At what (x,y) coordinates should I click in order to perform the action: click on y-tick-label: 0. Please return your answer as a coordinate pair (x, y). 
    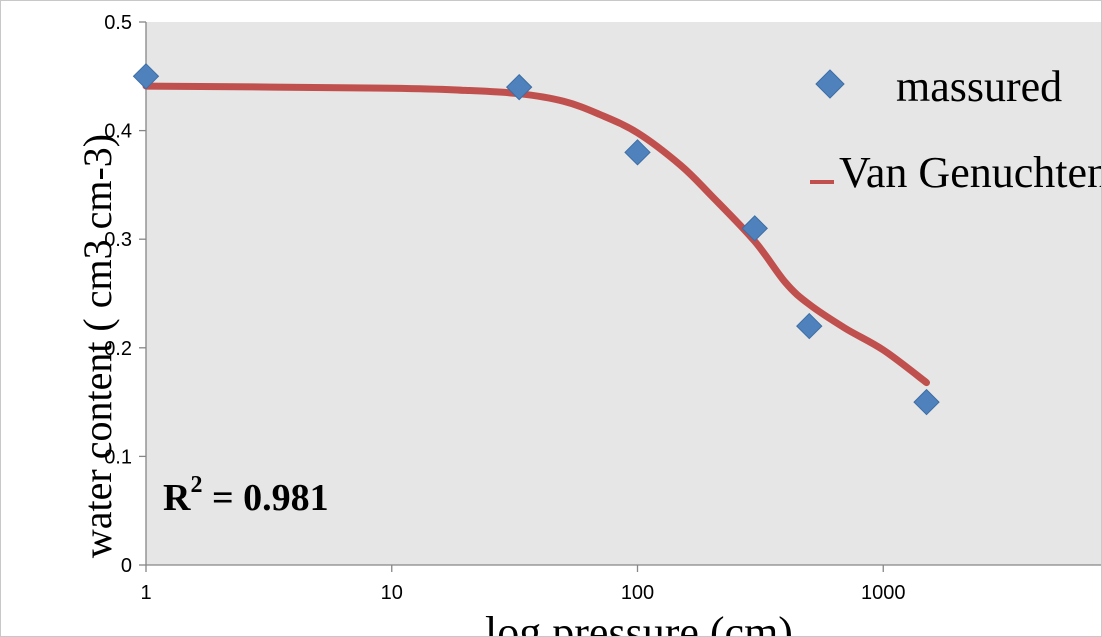
    Looking at the image, I should click on (126, 566).